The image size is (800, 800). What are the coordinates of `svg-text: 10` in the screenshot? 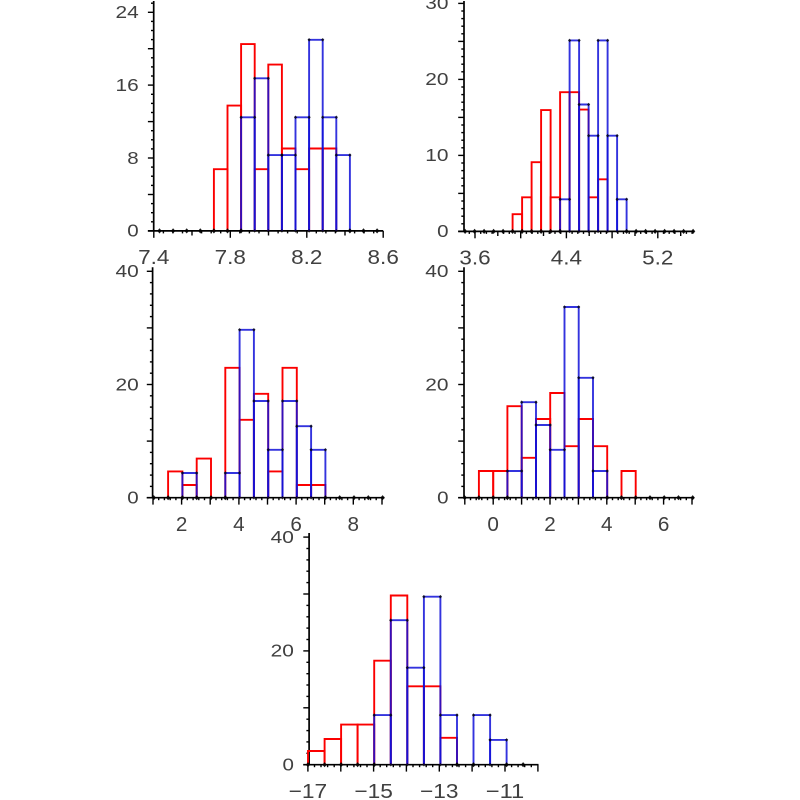 It's located at (436, 155).